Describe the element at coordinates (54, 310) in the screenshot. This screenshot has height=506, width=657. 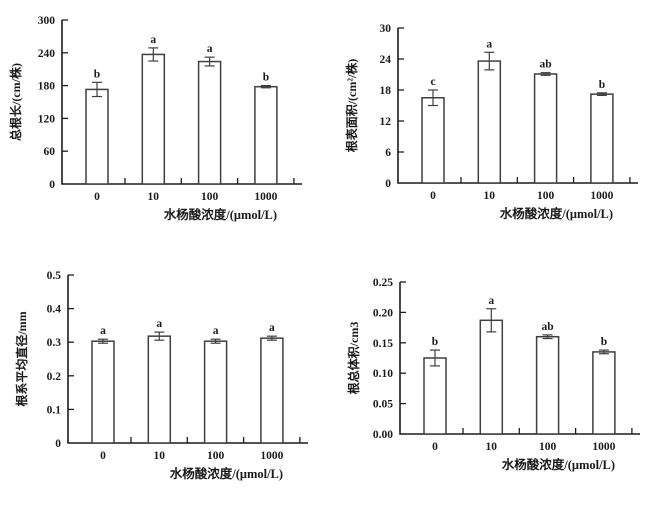
I see `y-tick-label: 0.4` at that location.